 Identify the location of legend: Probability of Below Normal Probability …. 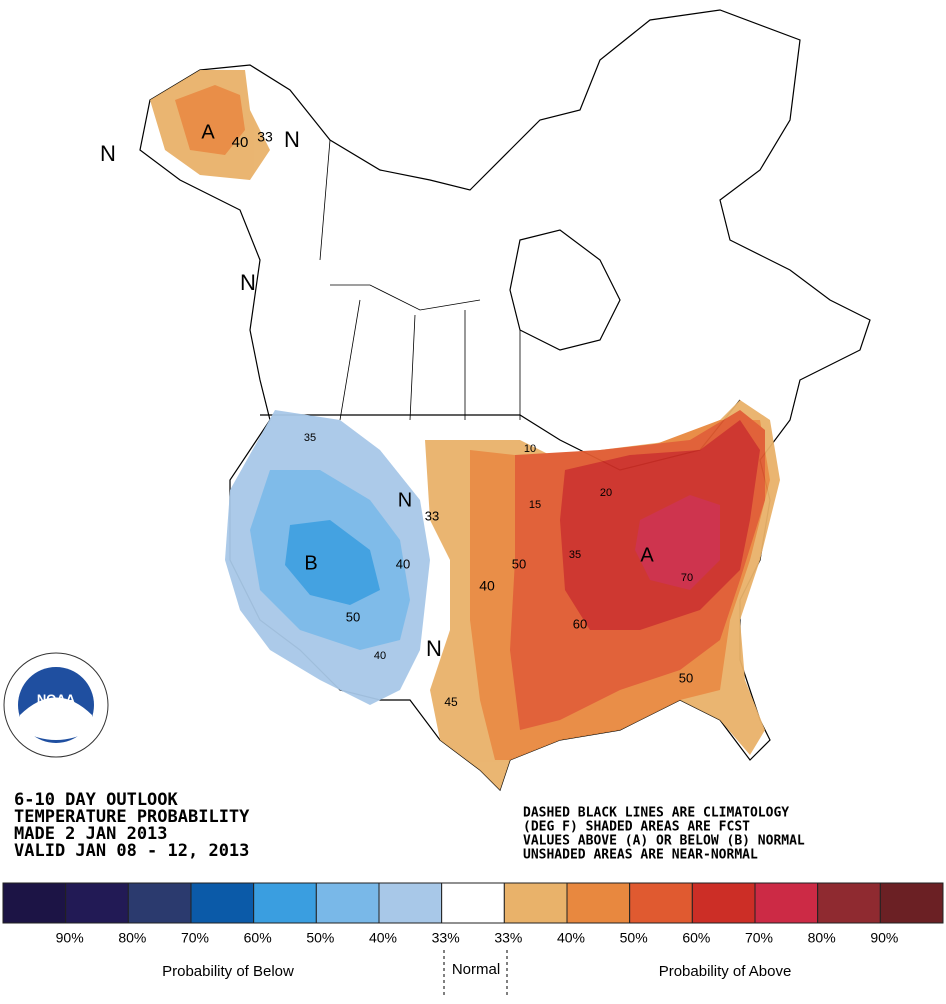
(473, 940).